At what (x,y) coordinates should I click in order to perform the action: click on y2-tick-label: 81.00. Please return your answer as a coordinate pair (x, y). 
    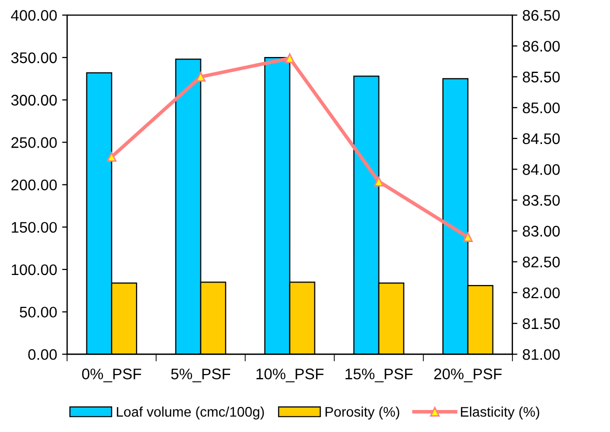
    Looking at the image, I should click on (541, 354).